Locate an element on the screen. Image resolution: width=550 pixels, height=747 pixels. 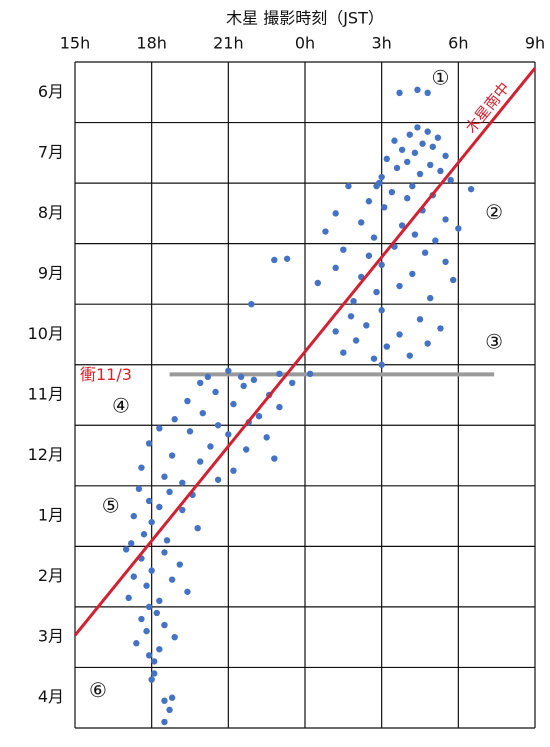
x-tick-label: 18h is located at coordinates (151, 43).